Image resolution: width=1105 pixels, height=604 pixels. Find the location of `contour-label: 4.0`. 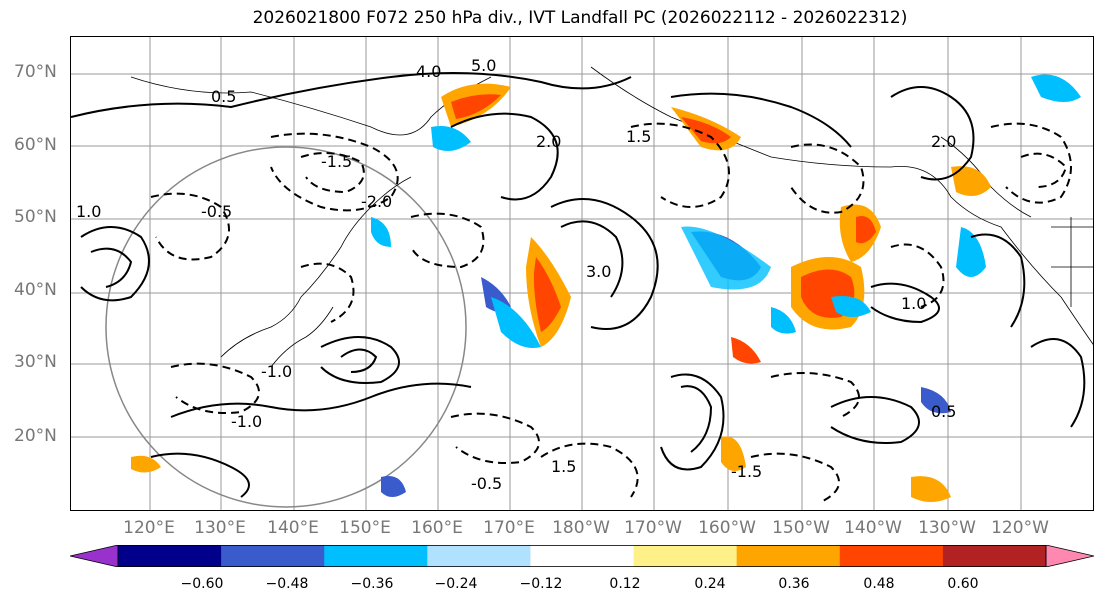

contour-label: 4.0 is located at coordinates (428, 71).